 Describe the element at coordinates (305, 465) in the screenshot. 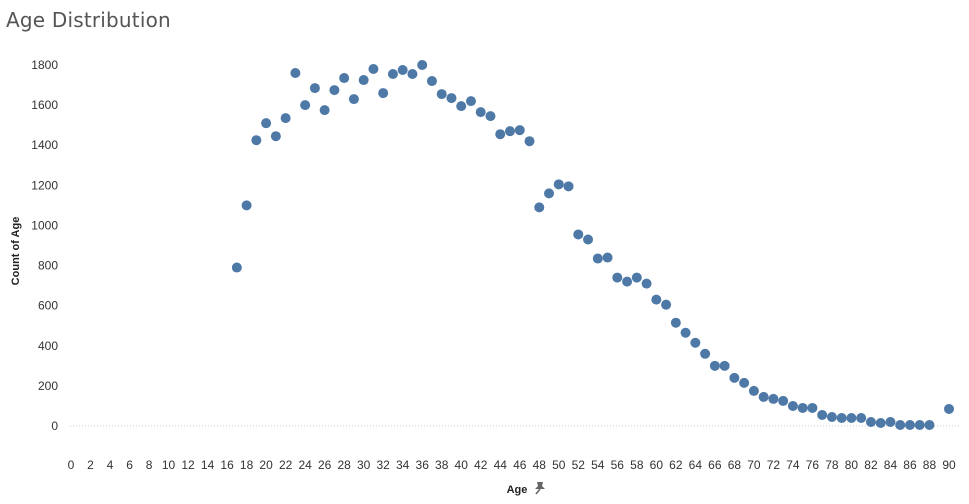

I see `x-tick-label: 24` at that location.